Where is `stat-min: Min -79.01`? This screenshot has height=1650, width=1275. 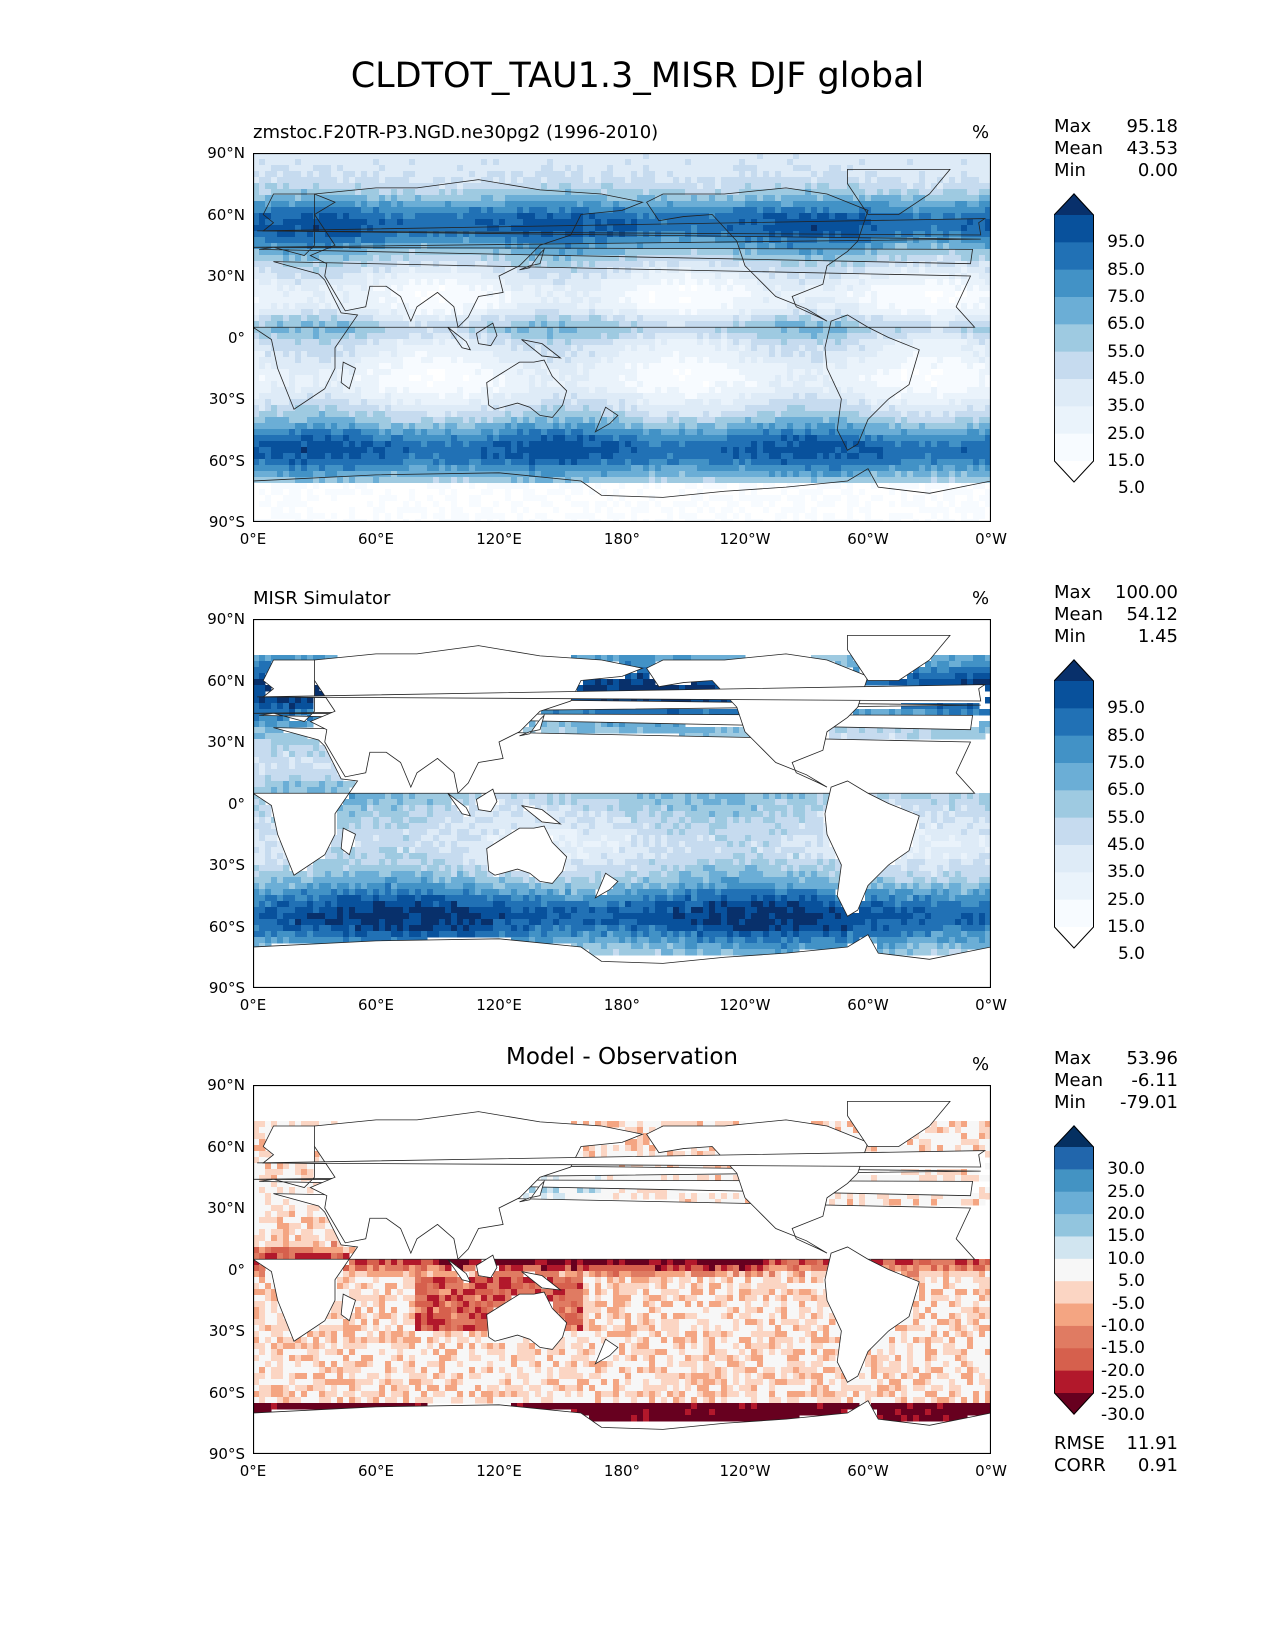
stat-min: Min -79.01 is located at coordinates (1116, 1102).